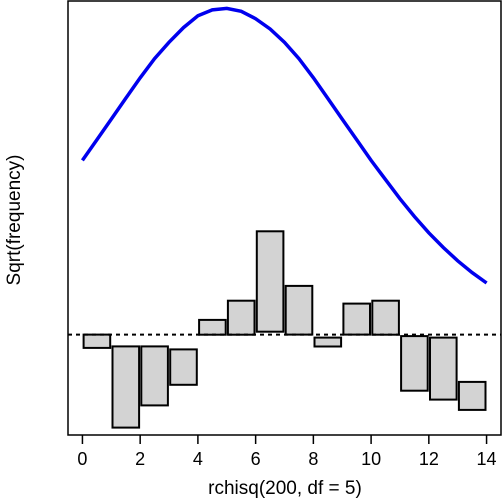  What do you see at coordinates (285, 488) in the screenshot?
I see `x-axis-label: rchisq(200, df = 5)` at bounding box center [285, 488].